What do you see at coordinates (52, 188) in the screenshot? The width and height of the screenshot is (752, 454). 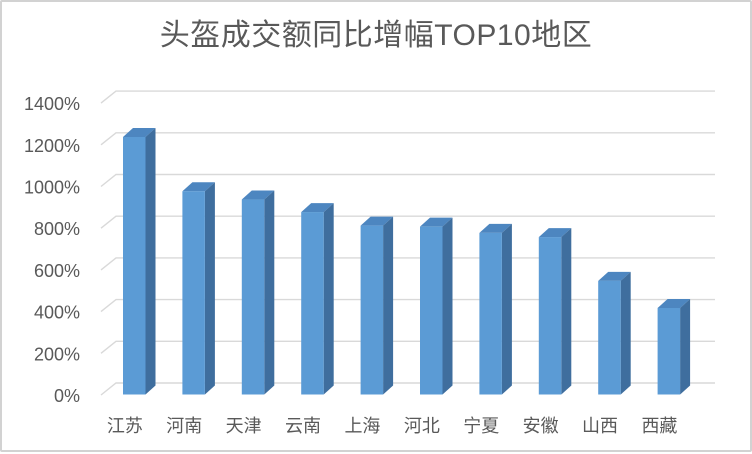 I see `y-axis-tick-label: 1000%` at bounding box center [52, 188].